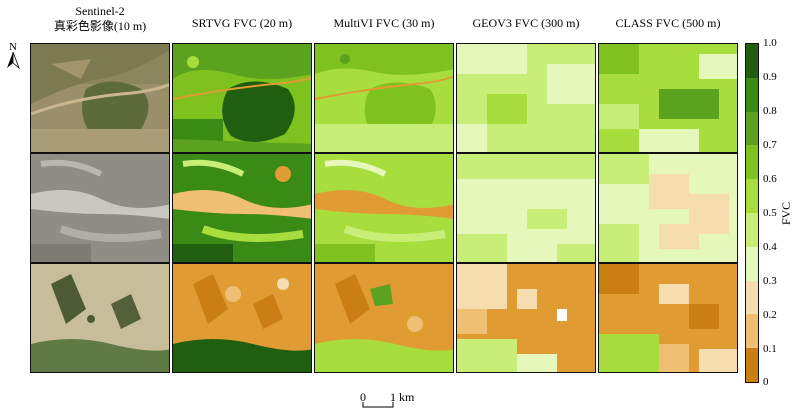 The image size is (800, 419). What do you see at coordinates (526, 318) in the screenshot?
I see `tile-r3-geov3` at bounding box center [526, 318].